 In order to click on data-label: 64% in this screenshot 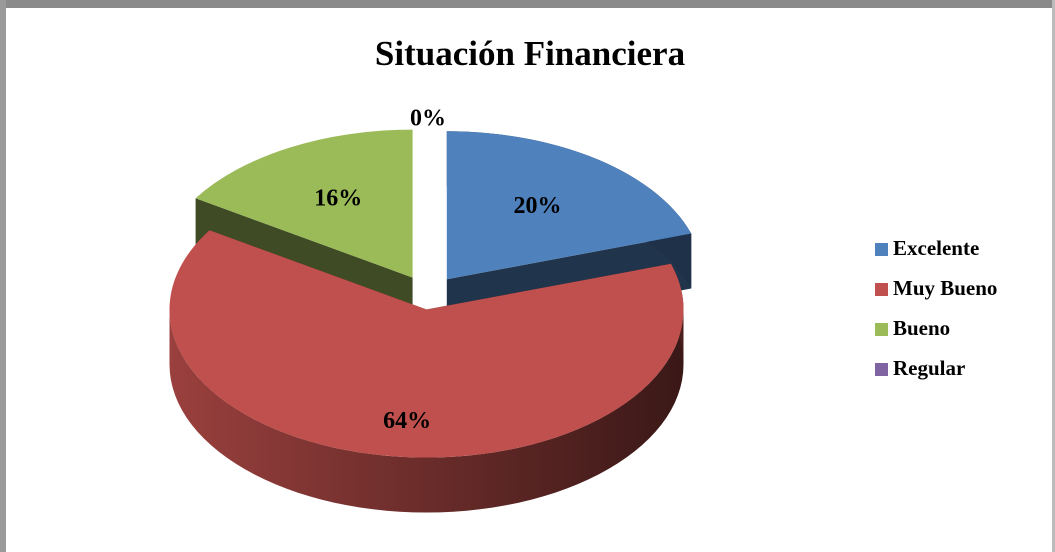, I will do `click(407, 421)`.